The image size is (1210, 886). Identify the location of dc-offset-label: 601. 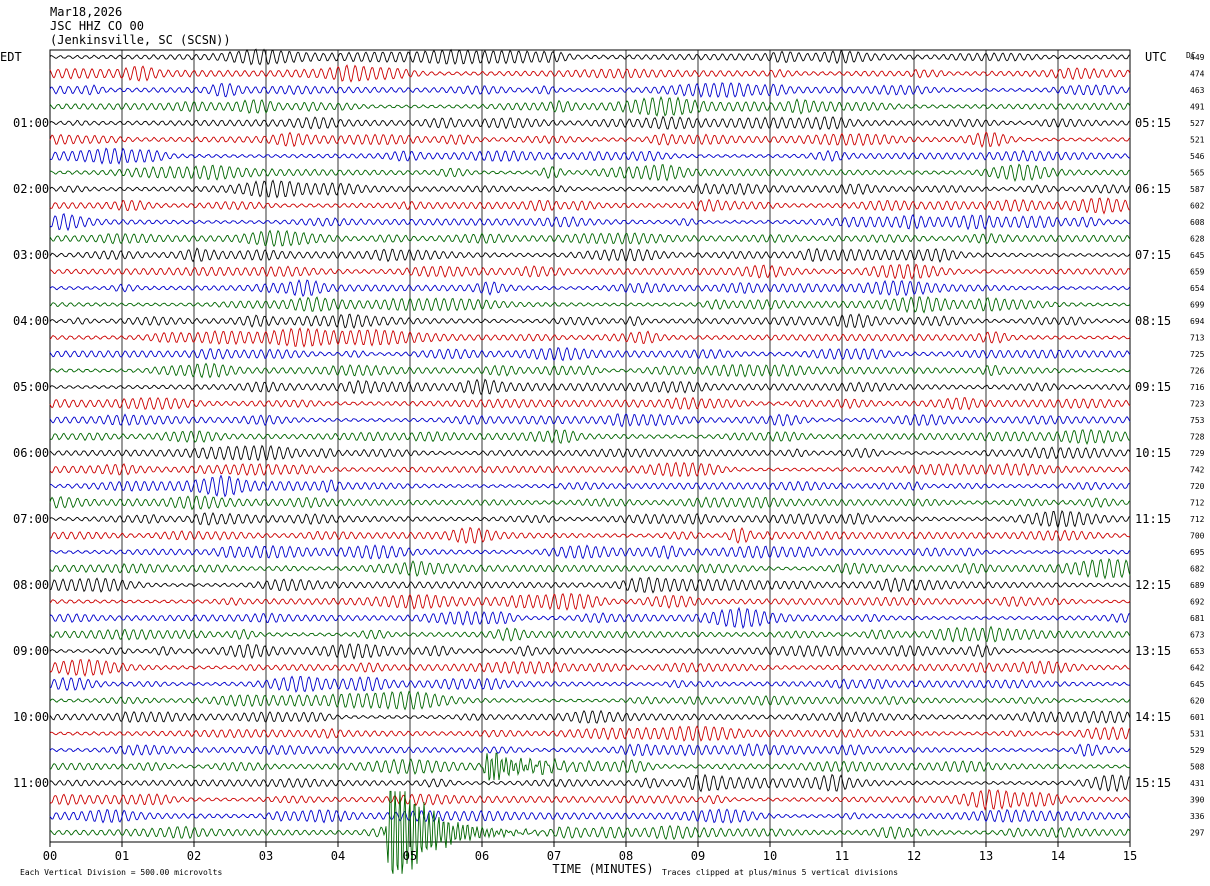
(1197, 717).